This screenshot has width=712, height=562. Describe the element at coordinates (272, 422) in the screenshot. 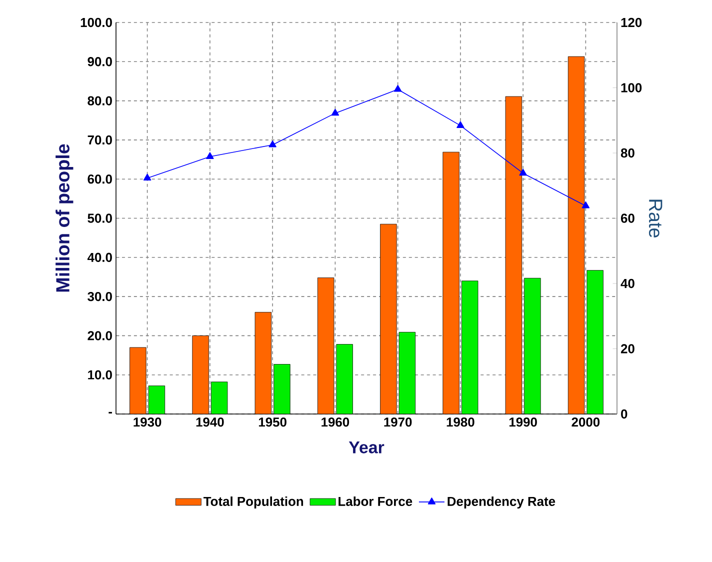

I see `x-tick-label: 1950` at that location.